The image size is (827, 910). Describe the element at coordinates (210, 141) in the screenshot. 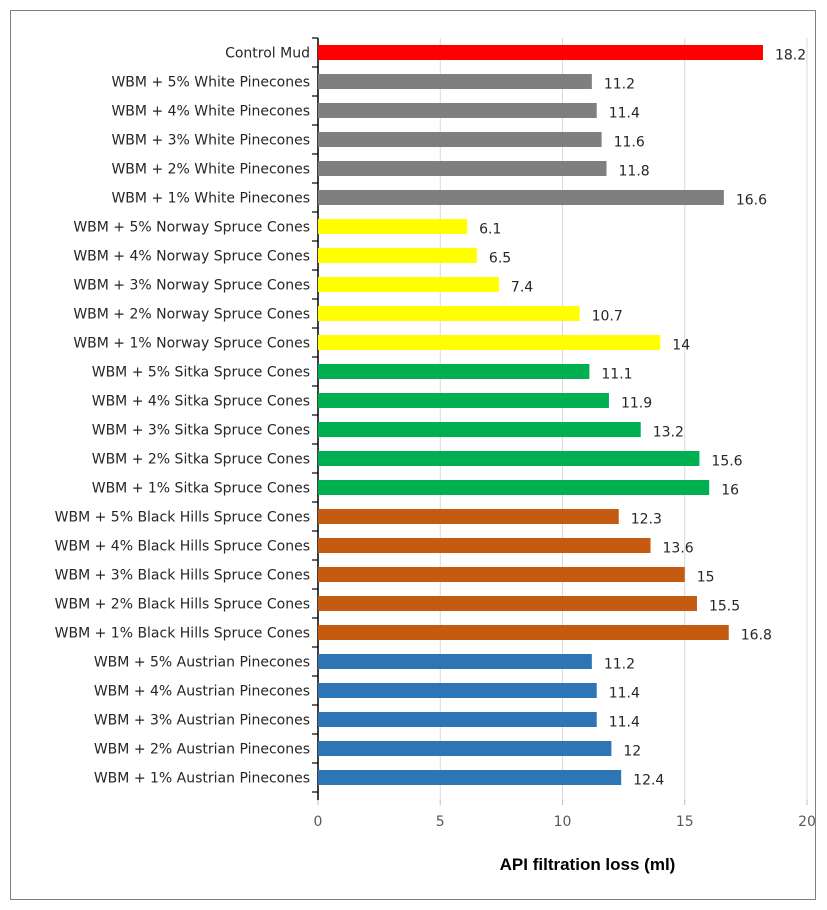

I see `category-label: WBM + 3% White Pinecones` at that location.